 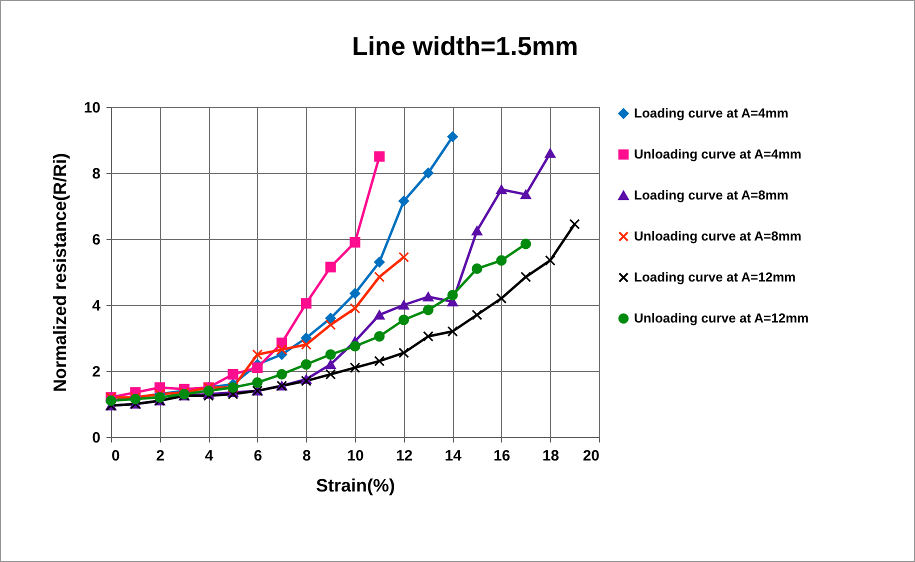 I want to click on legend-label: Unloading curve at A=12mm, so click(x=721, y=318).